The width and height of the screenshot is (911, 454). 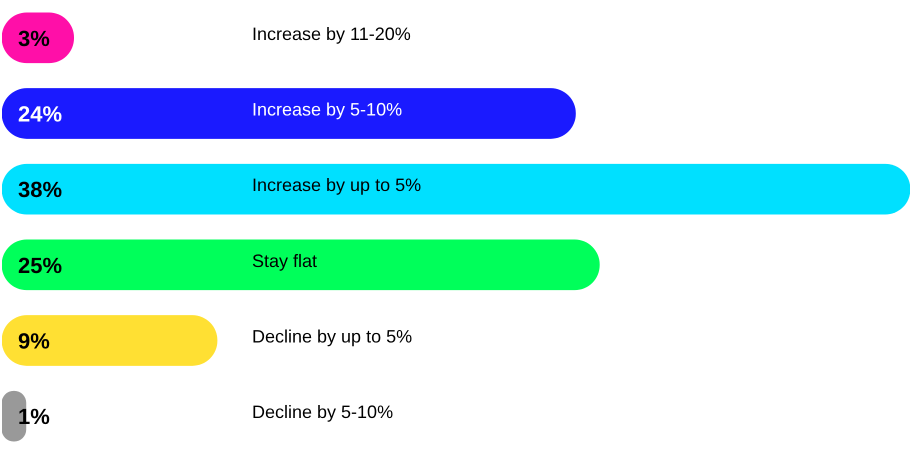 What do you see at coordinates (34, 417) in the screenshot?
I see `data-label: 1%` at bounding box center [34, 417].